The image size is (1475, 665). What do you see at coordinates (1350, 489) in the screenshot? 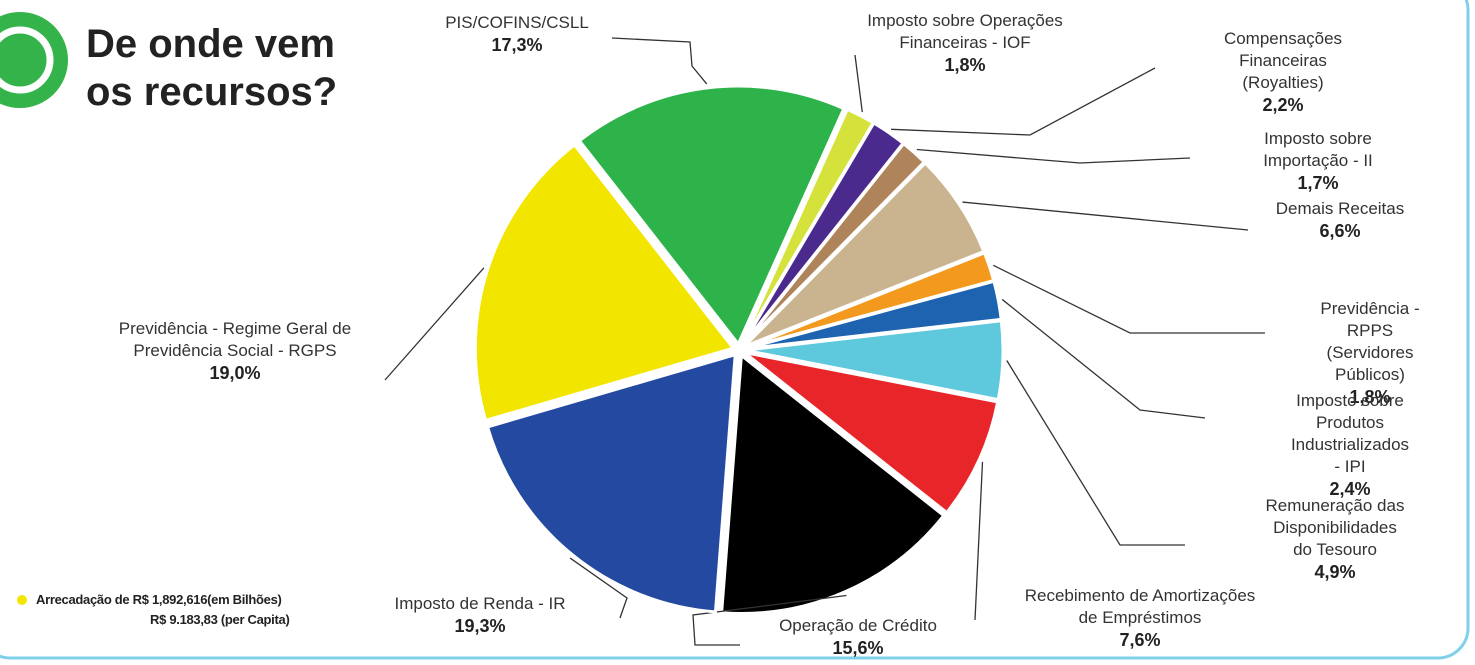
I see `value-label: 2,4%` at bounding box center [1350, 489].